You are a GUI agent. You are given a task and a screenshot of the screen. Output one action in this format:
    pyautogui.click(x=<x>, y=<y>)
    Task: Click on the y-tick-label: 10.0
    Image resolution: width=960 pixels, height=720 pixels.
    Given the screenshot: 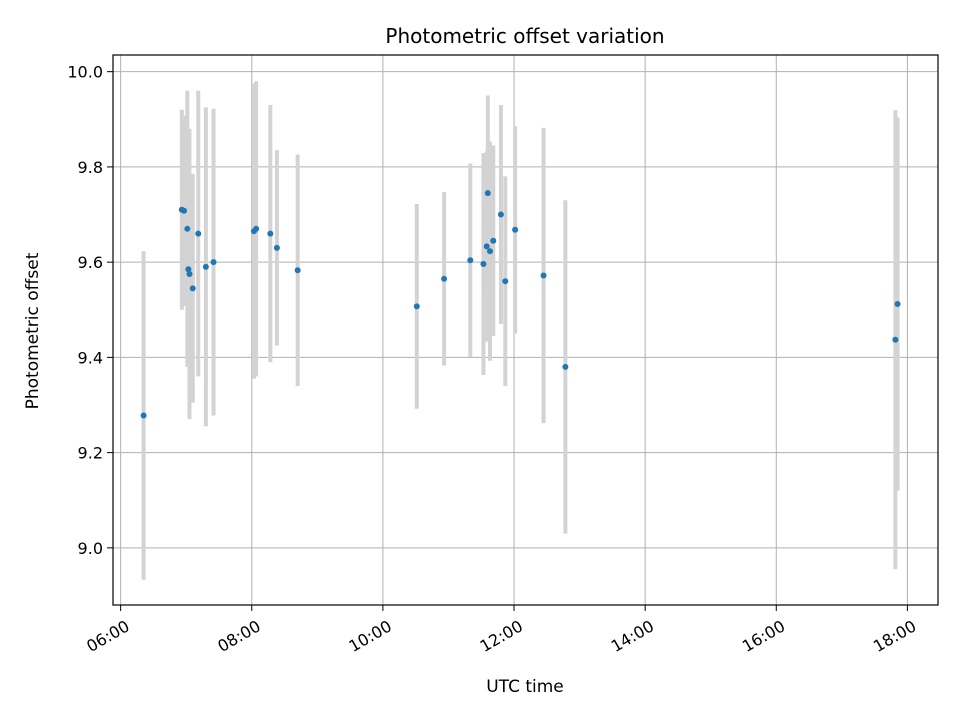 What is the action you would take?
    pyautogui.click(x=85, y=72)
    